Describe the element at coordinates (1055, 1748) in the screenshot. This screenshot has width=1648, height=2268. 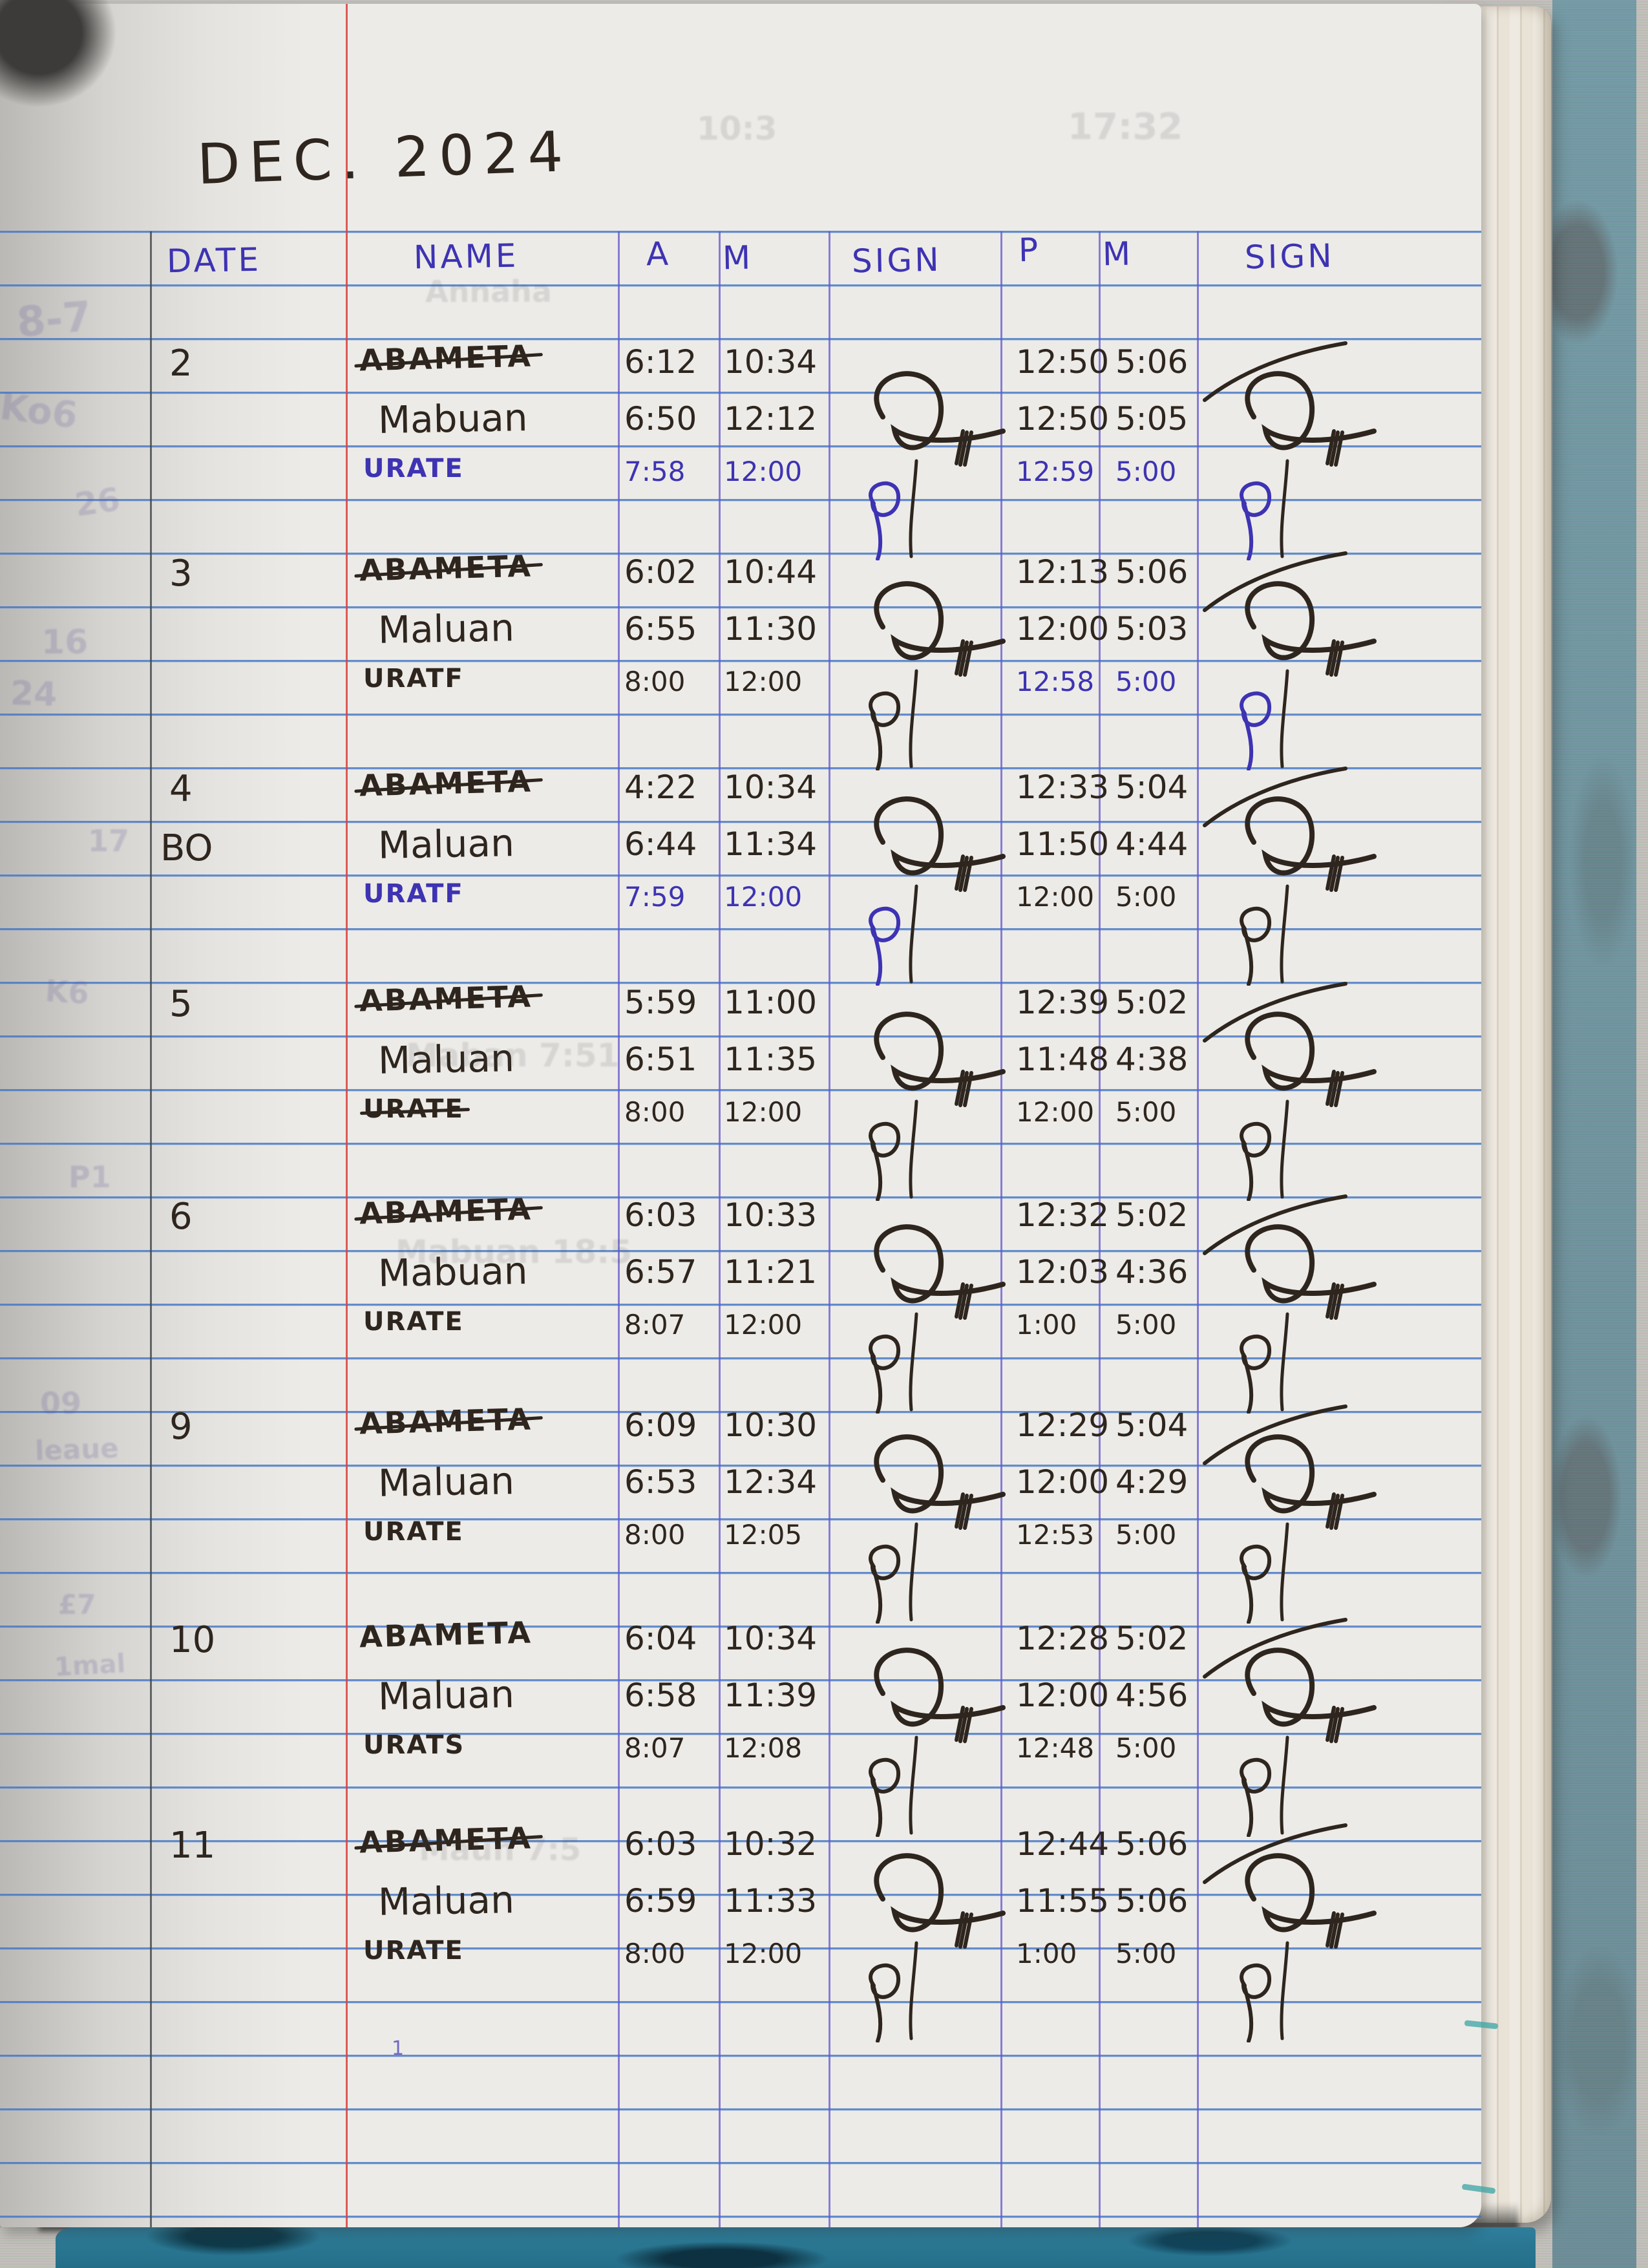
I see `pm-in-cell: 12:48` at that location.